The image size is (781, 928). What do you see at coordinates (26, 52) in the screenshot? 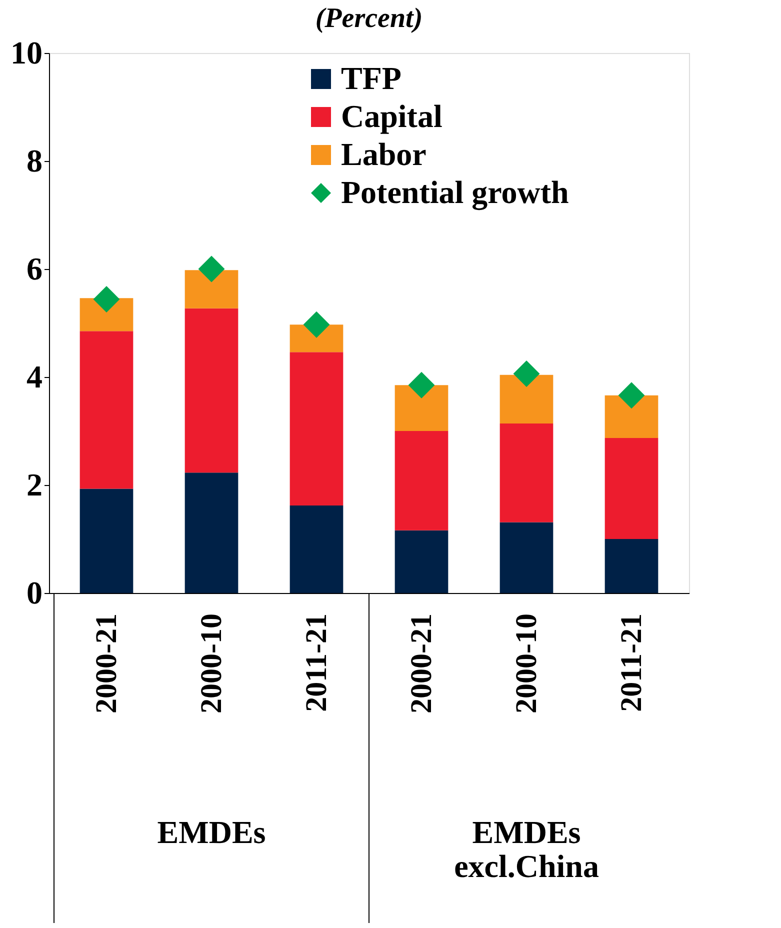
I see `y-tick-label: 10` at bounding box center [26, 52].